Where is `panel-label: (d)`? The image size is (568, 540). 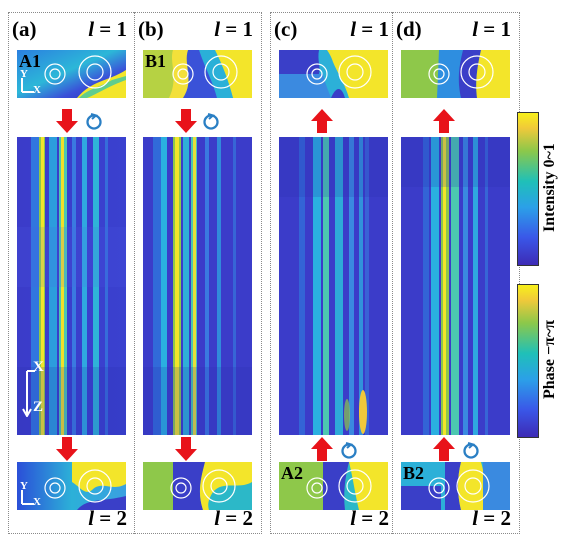
panel-label: (d) is located at coordinates (409, 29).